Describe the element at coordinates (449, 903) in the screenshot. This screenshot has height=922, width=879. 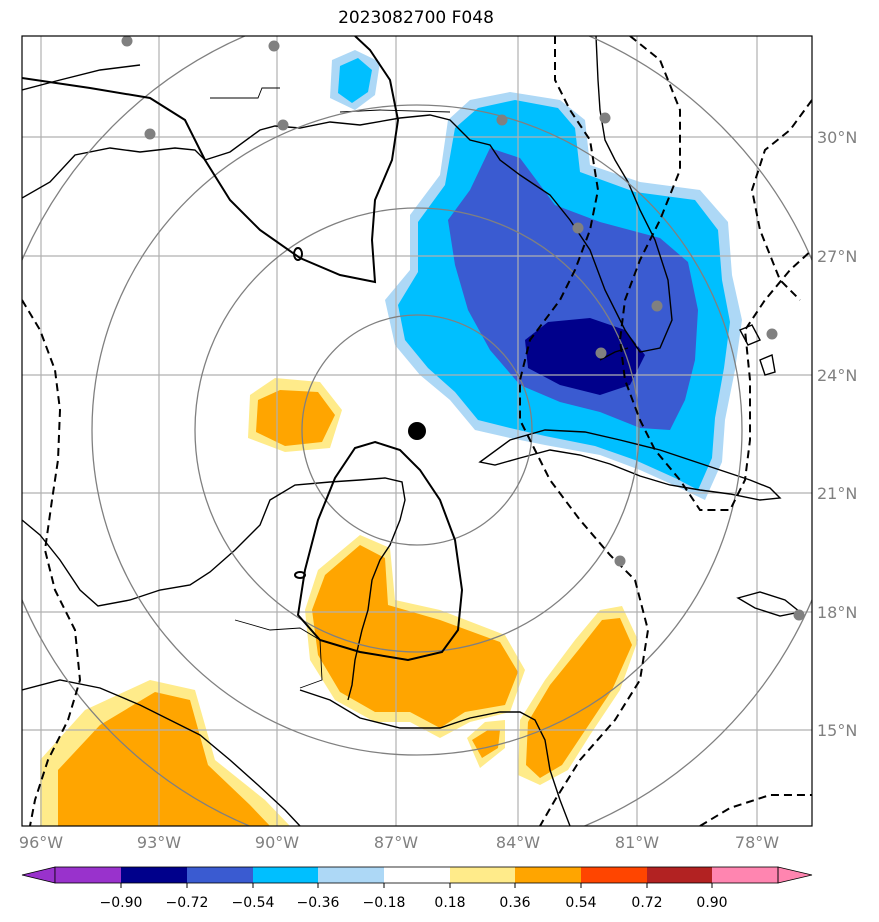
I see `colorbar-tick-label: 0.18` at that location.